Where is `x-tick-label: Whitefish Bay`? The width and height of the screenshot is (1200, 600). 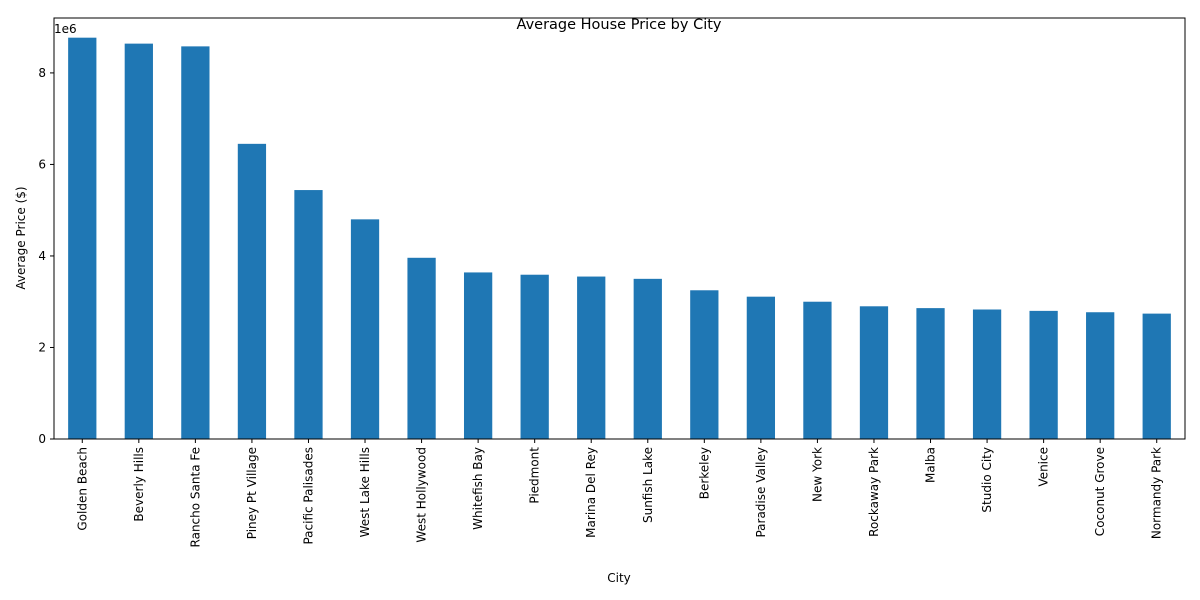
x-tick-label: Whitefish Bay is located at coordinates (478, 488).